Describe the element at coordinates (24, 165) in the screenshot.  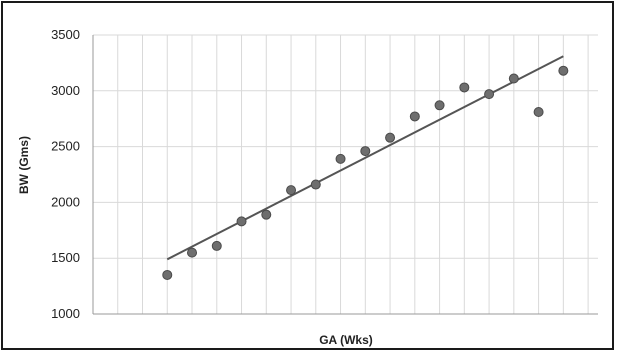
I see `y-axis-title: BW (Gms)` at that location.